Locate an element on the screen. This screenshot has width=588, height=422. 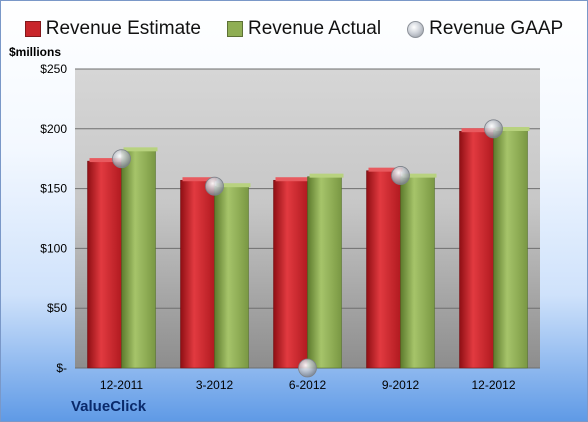
y-axis-ticks: $- $50 $100 $150 $200 $250 is located at coordinates (53, 218).